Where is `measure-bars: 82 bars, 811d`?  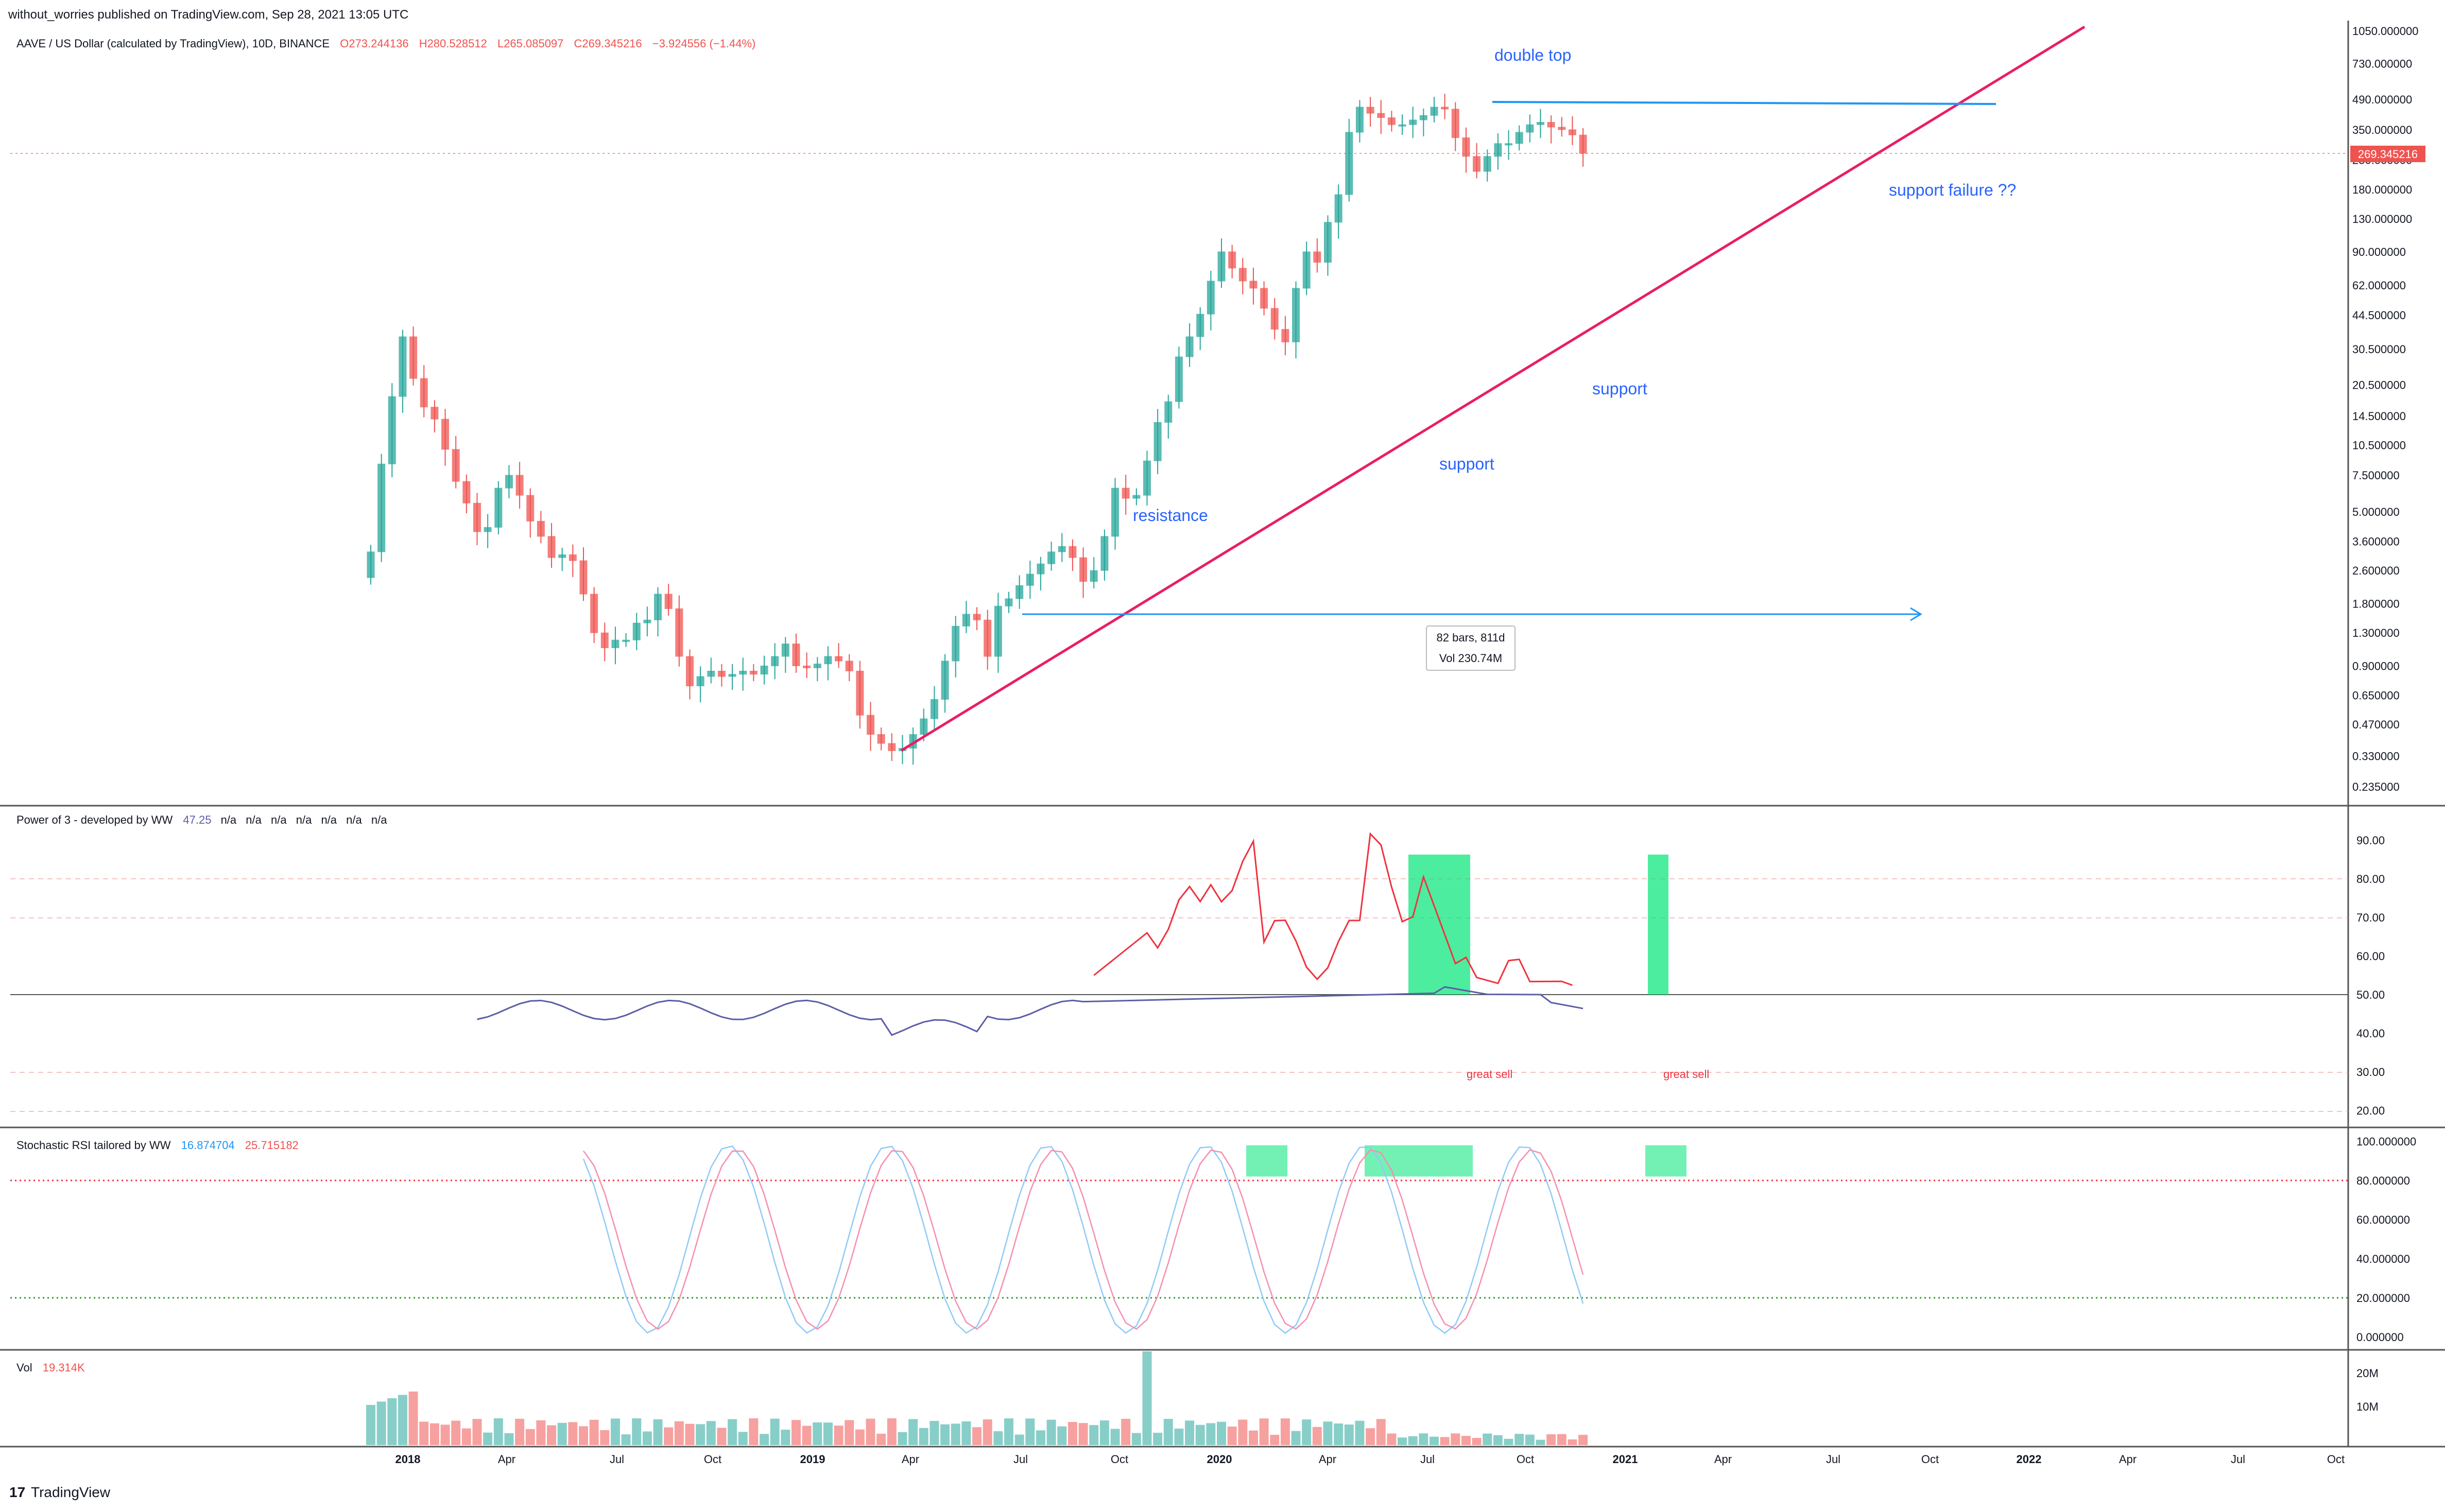
measure-bars: 82 bars, 811d is located at coordinates (1471, 637).